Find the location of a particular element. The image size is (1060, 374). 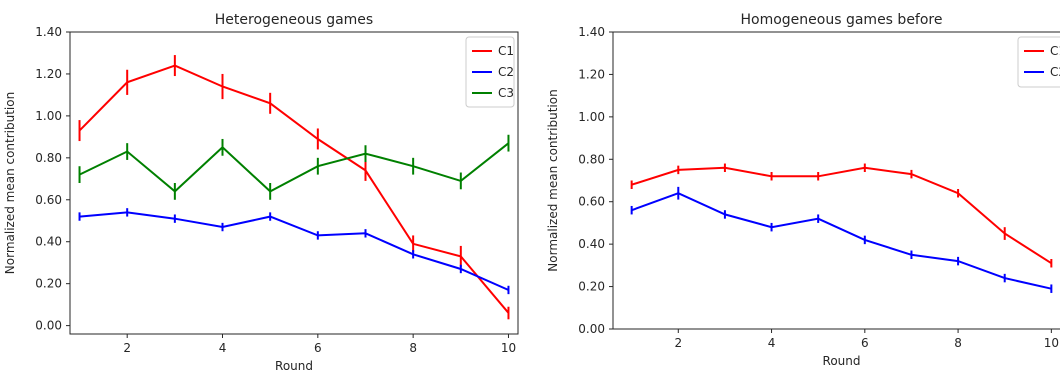

legend-box is located at coordinates (1038, 62).